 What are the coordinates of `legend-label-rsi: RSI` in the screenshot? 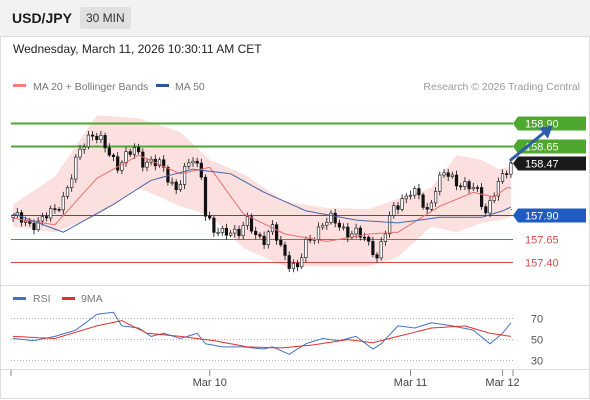 It's located at (42, 299).